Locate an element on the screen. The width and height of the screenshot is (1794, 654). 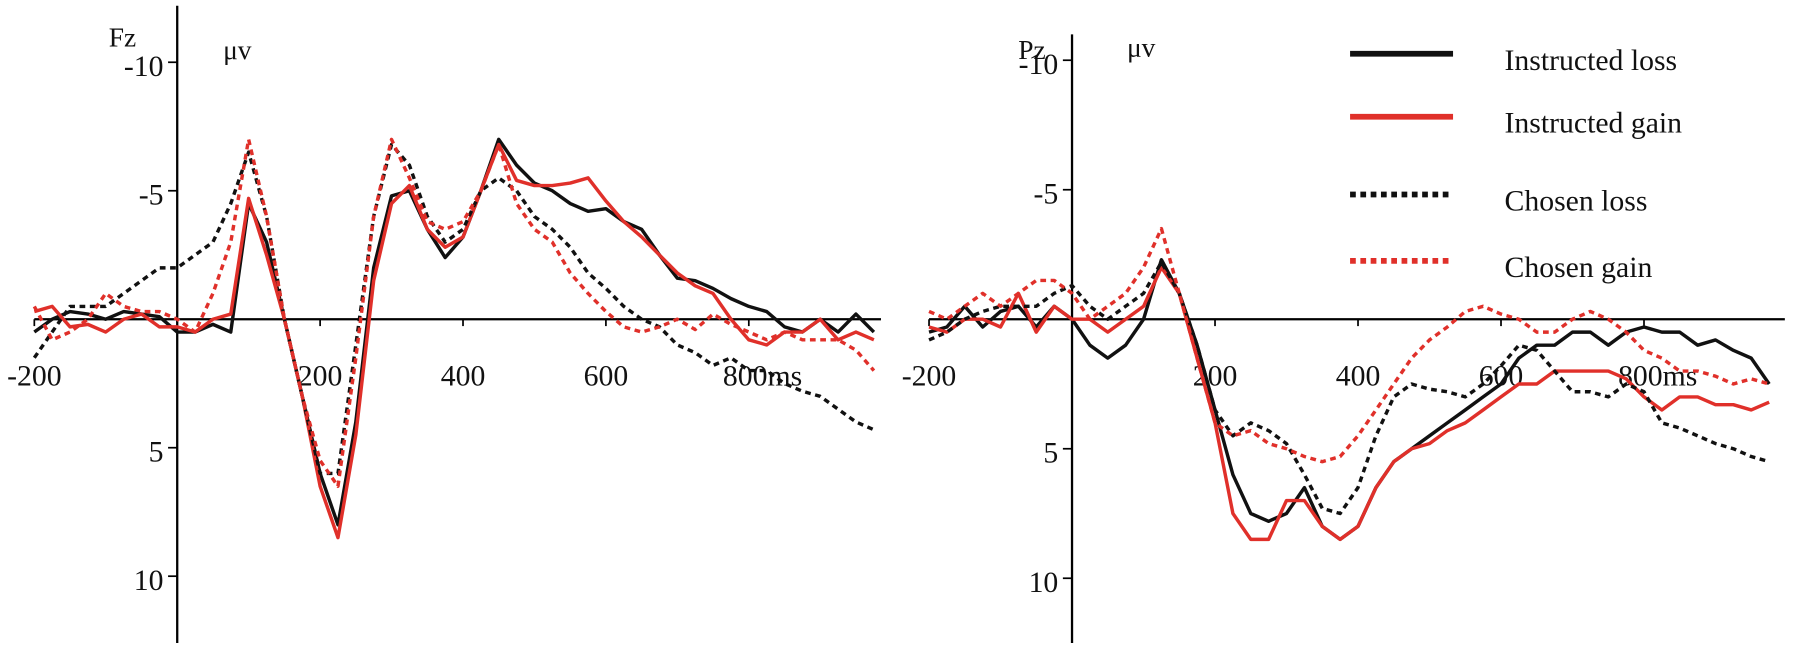
legend-label: Chosen loss is located at coordinates (1576, 200).